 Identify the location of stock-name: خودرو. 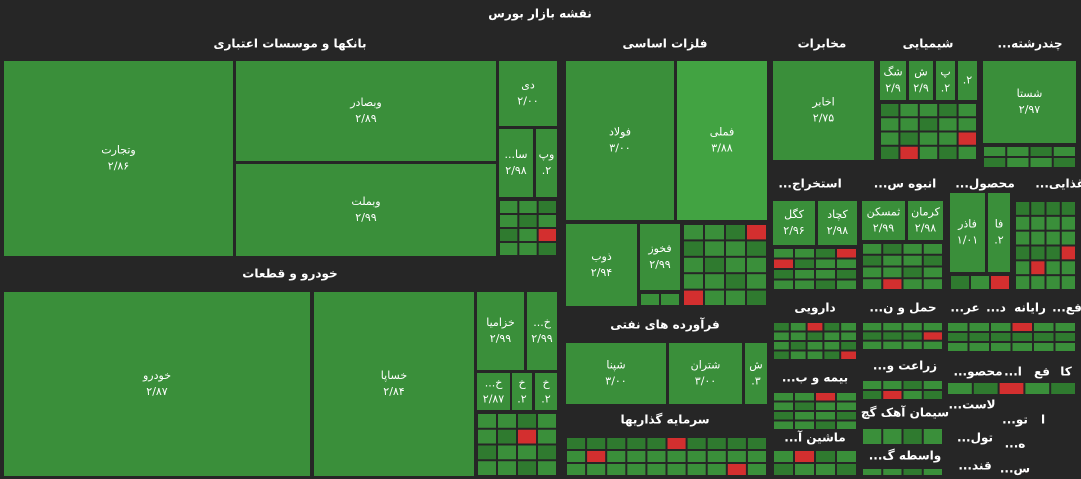
(156, 375).